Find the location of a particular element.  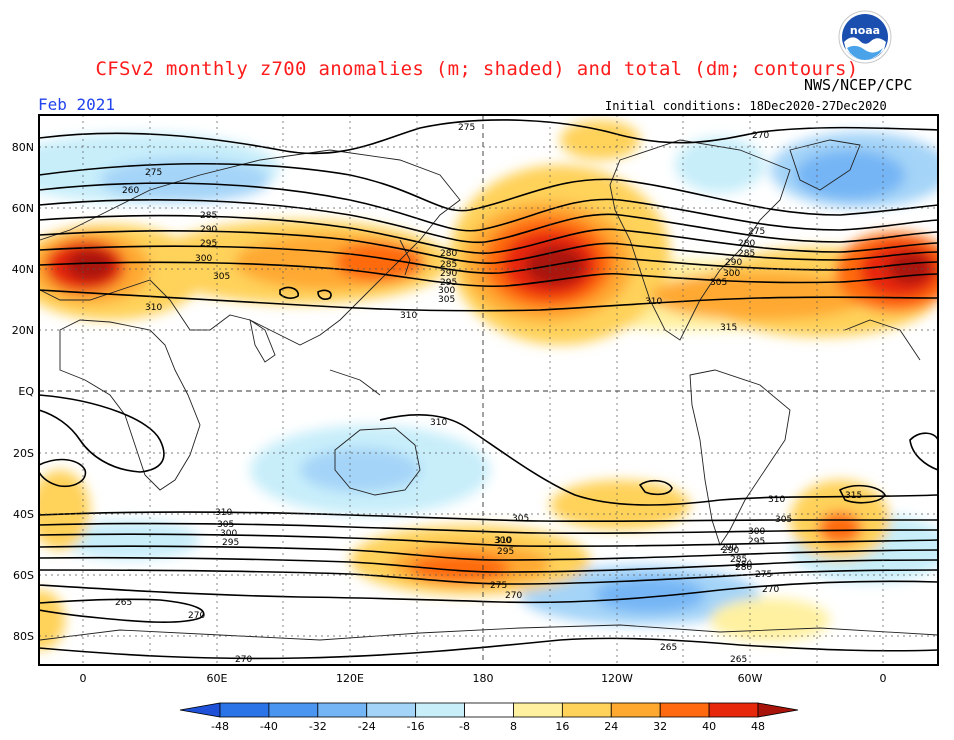

lon-label: 120W is located at coordinates (617, 678).